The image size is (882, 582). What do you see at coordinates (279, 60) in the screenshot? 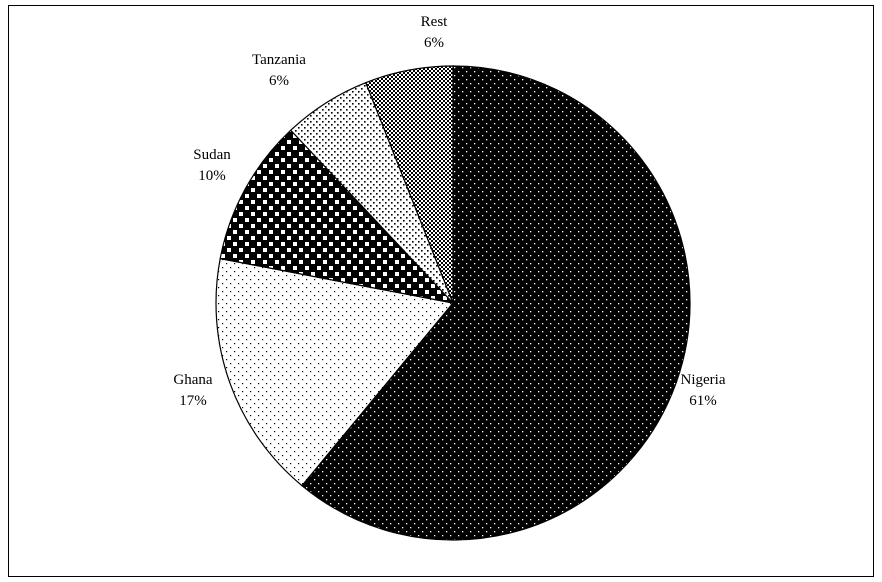
I see `slice-name-label: Tanzania` at bounding box center [279, 60].